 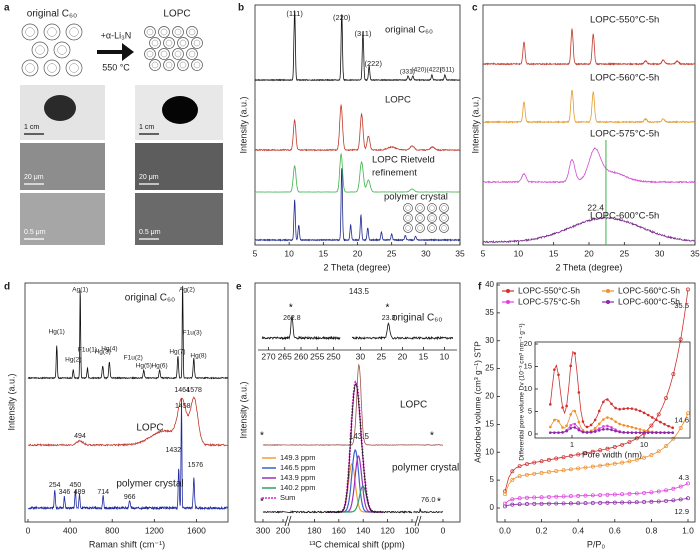 What do you see at coordinates (154, 530) in the screenshot?
I see `x-tick-label: 1200` at bounding box center [154, 530].